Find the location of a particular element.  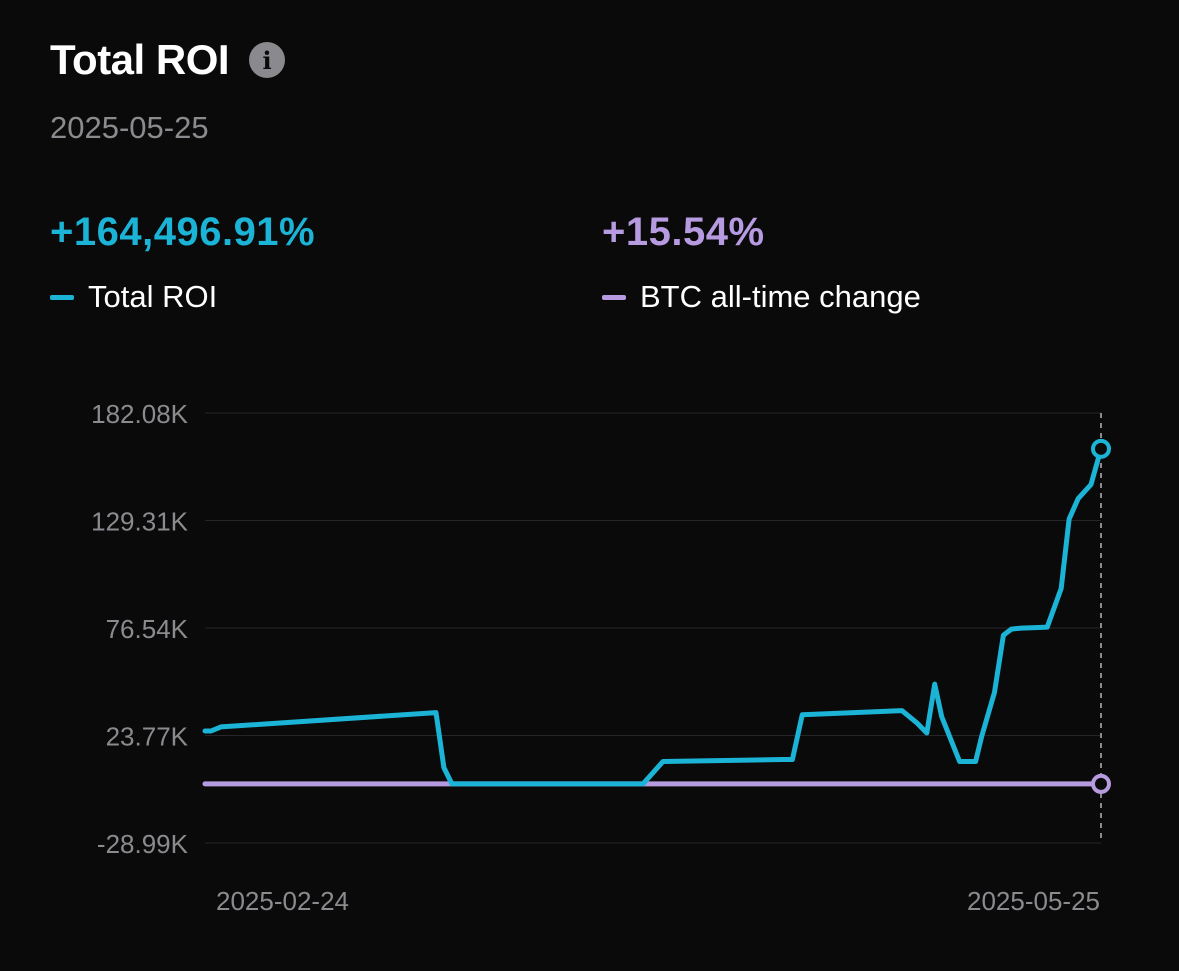

x-tick-label: 2025-05-25 is located at coordinates (1033, 901).